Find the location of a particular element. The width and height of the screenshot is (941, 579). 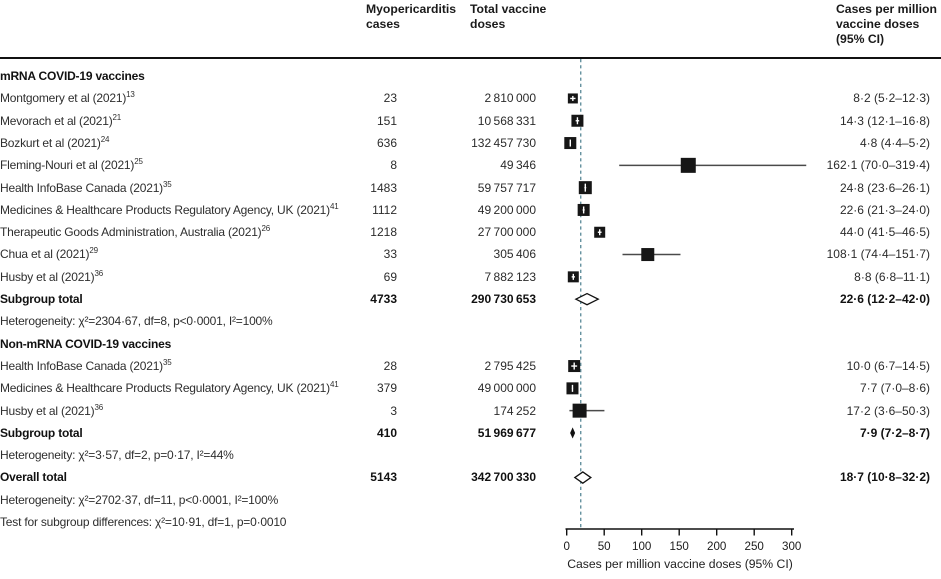

doses-value: 290 730 653 is located at coordinates (503, 299).